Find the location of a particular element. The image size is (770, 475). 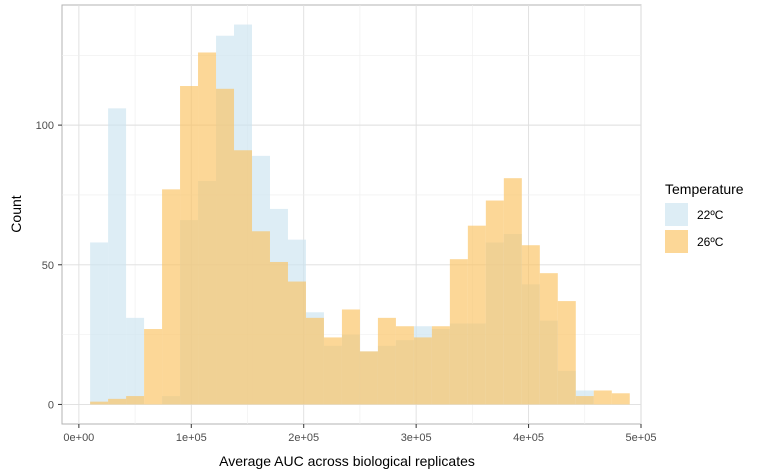

x-axis-ticks: 0e+00 1e+05 2e+05 3e+05 4e+05 5e+05 is located at coordinates (359, 434).